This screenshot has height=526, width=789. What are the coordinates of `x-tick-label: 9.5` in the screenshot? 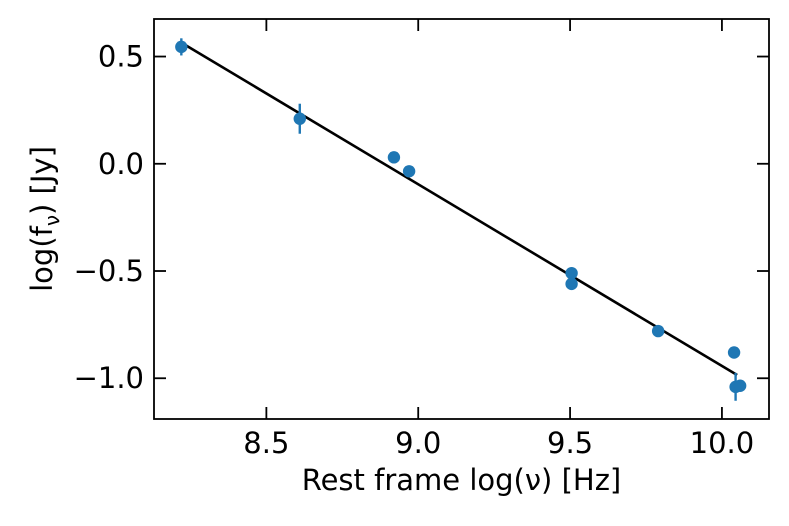 It's located at (570, 443).